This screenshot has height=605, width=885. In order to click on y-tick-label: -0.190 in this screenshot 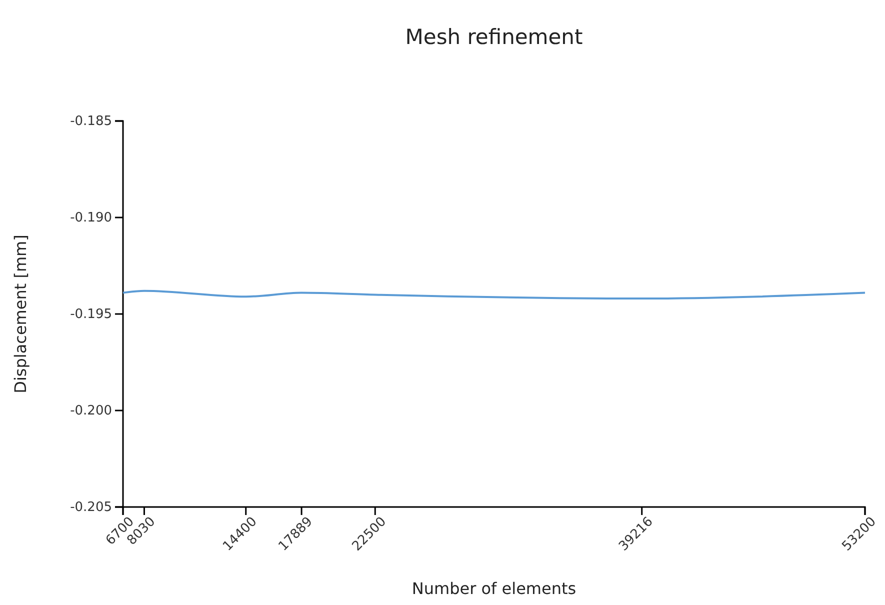, I will do `click(91, 218)`.